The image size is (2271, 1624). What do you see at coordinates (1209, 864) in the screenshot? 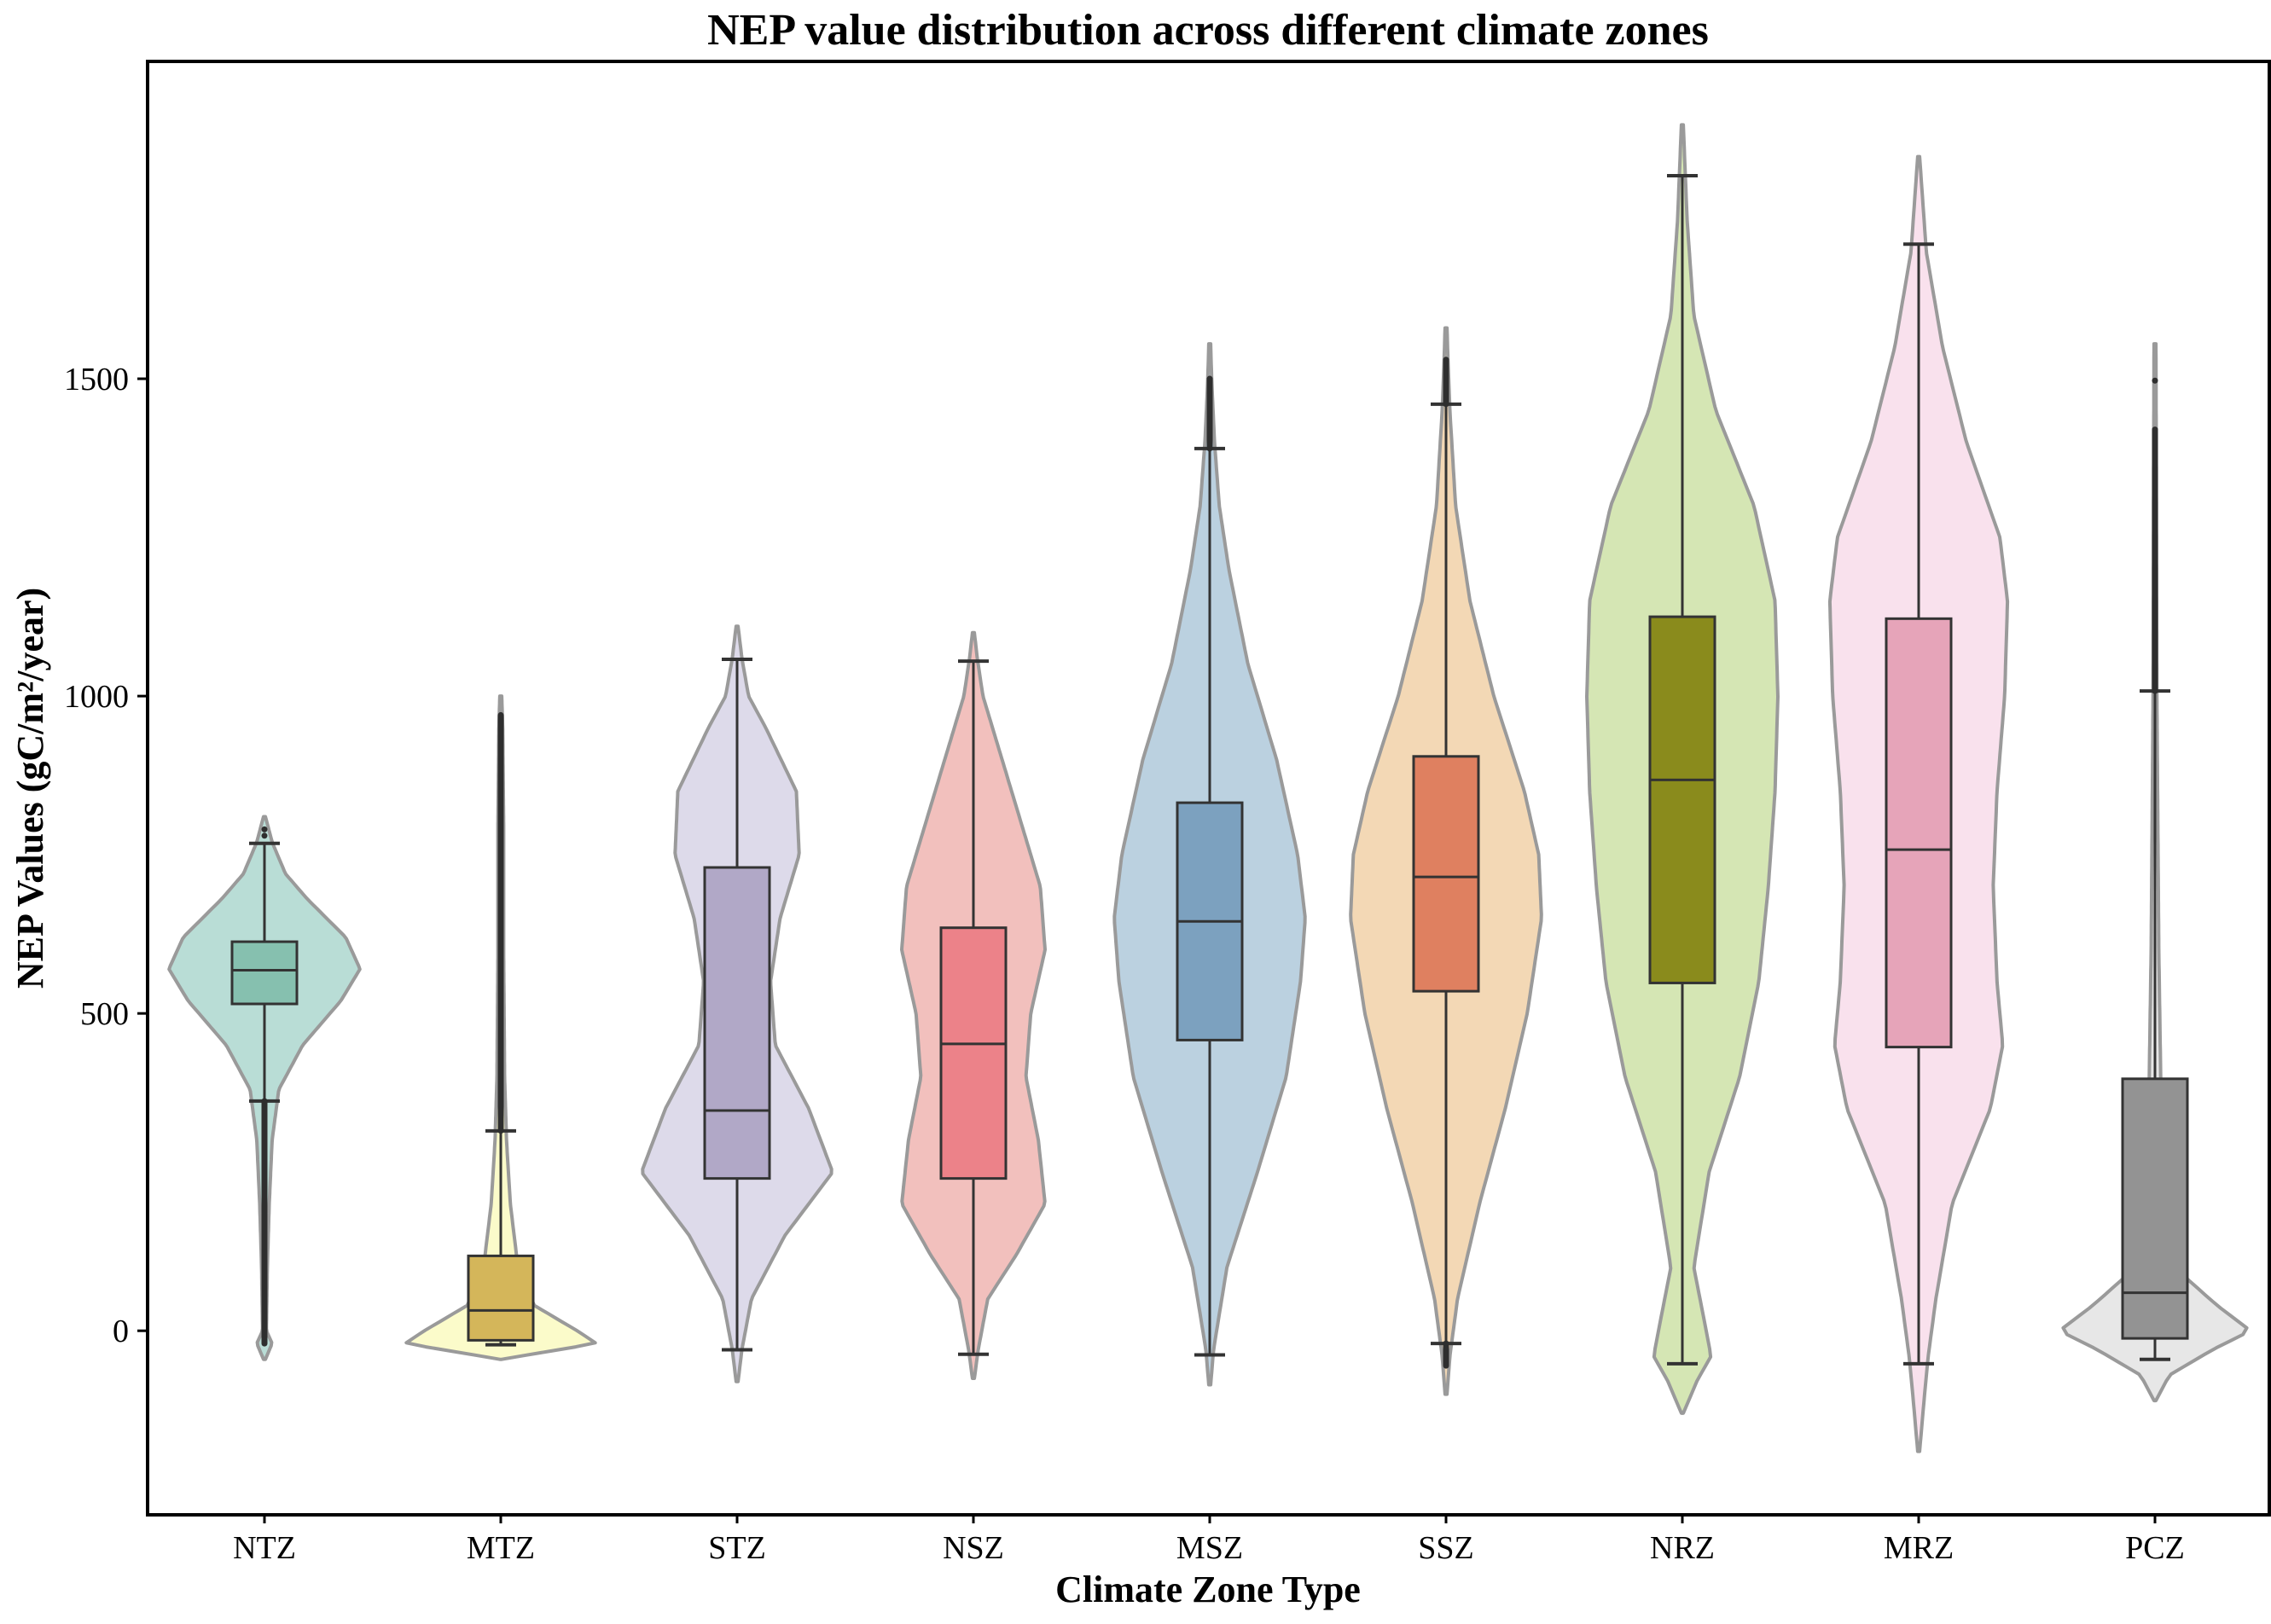
I see `violin-group-msz` at bounding box center [1209, 864].